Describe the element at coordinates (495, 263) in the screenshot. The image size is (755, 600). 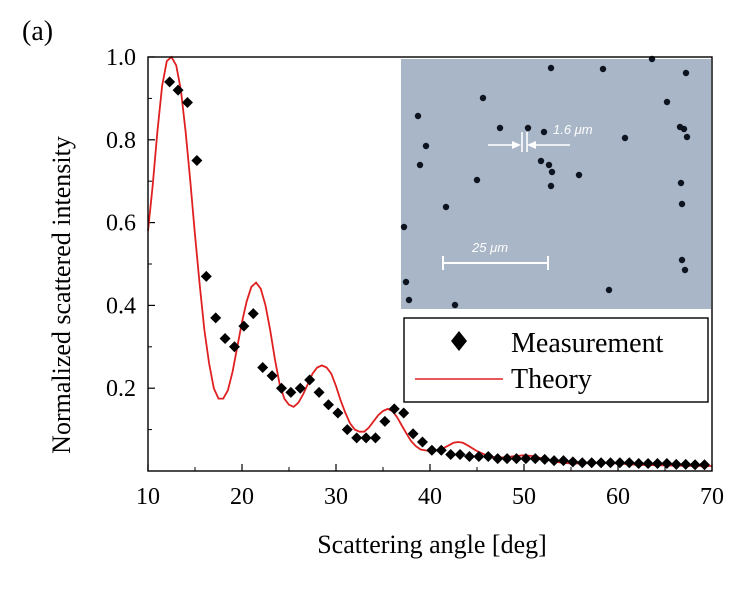
I see `scale-bar` at that location.